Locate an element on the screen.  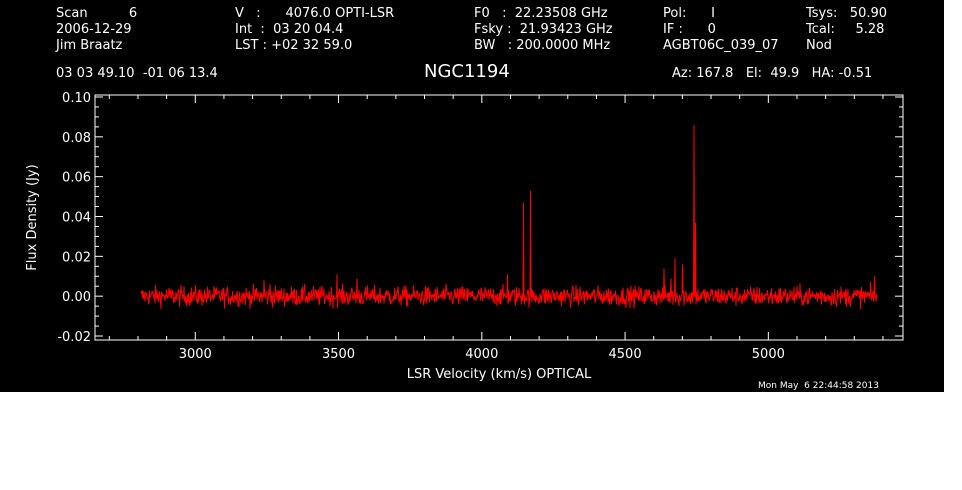
tcal-value: Tcal: 5.28 is located at coordinates (845, 29).